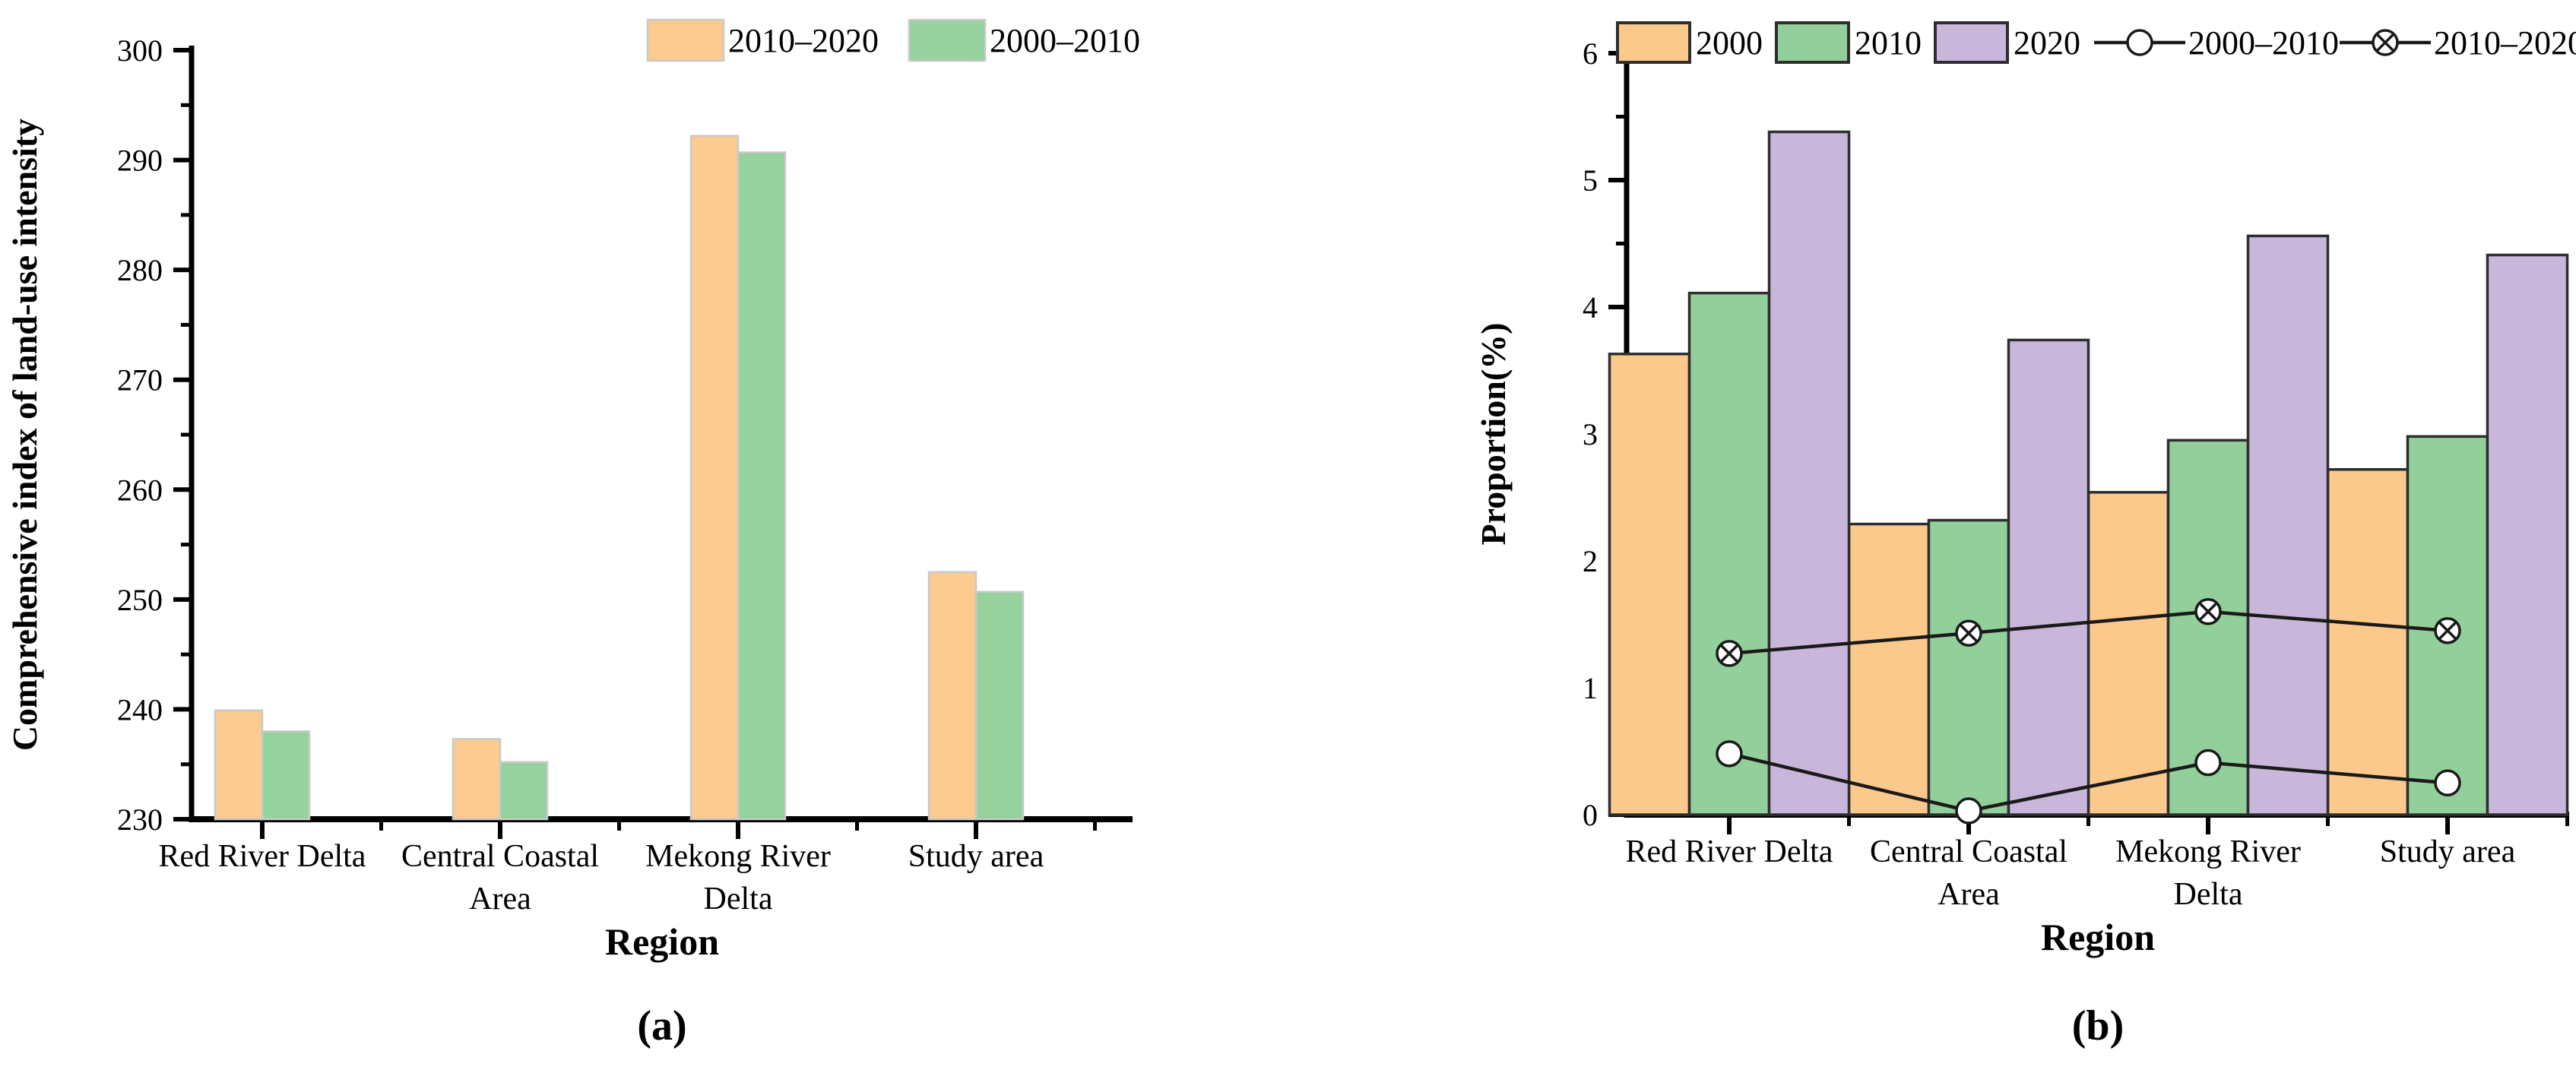 This screenshot has height=1089, width=2576. I want to click on legend-label: 2020, so click(2047, 43).